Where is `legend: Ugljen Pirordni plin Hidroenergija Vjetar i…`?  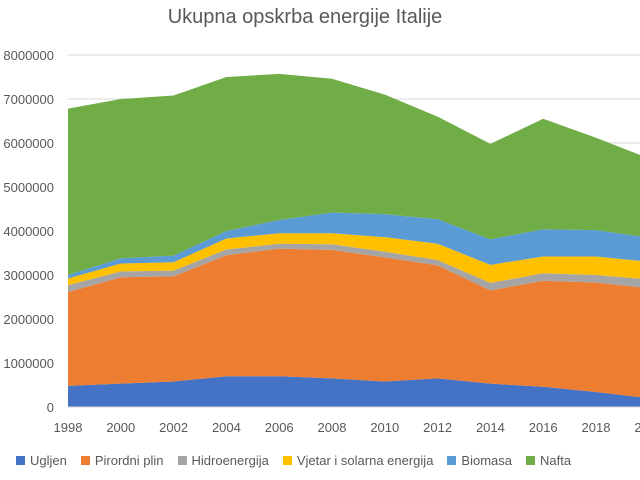
legend: Ugljen Pirordni plin Hidroenergija Vjetar i… is located at coordinates (300, 460).